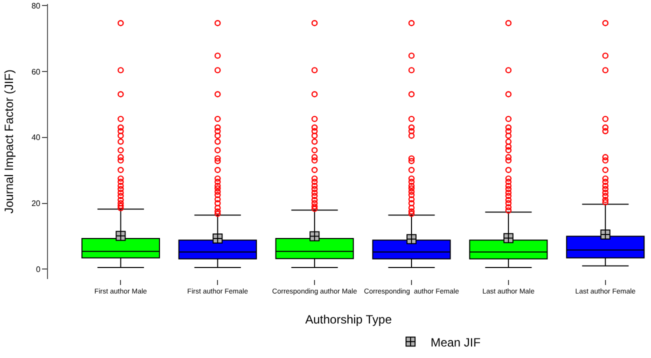 The image size is (651, 358). Describe the element at coordinates (36, 5) in the screenshot. I see `y-tick-label: 80` at that location.